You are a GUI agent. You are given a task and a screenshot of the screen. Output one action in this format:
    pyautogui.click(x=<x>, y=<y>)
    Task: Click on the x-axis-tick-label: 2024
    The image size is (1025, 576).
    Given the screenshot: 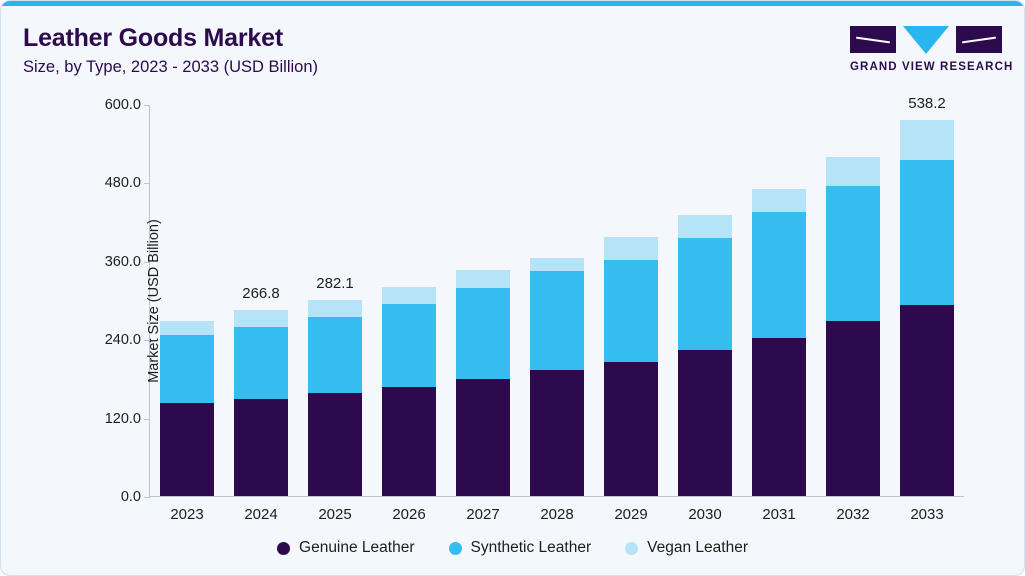 What is the action you would take?
    pyautogui.click(x=261, y=514)
    